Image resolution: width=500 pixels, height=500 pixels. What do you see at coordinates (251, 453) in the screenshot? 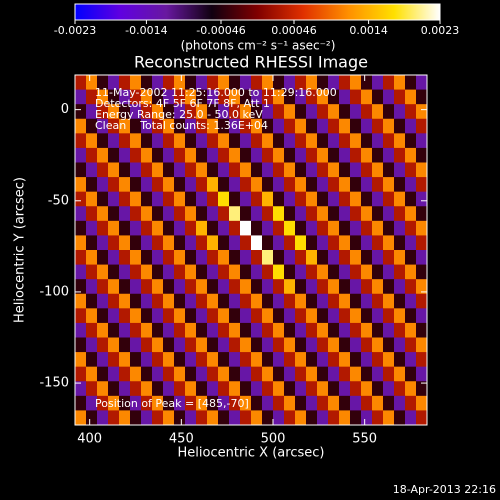
I see `x-axis-label: Heliocentric X (arcsec)` at bounding box center [251, 453].